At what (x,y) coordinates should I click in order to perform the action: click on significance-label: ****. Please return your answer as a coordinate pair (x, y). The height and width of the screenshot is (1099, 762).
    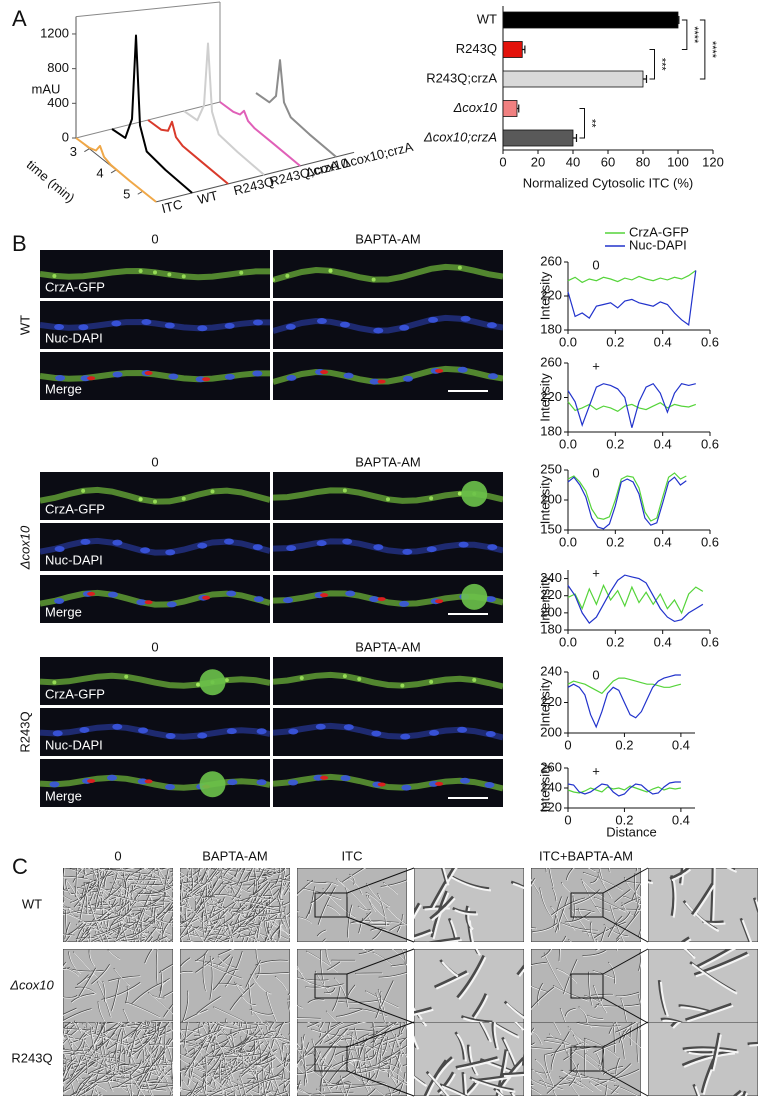
    Looking at the image, I should click on (712, 50).